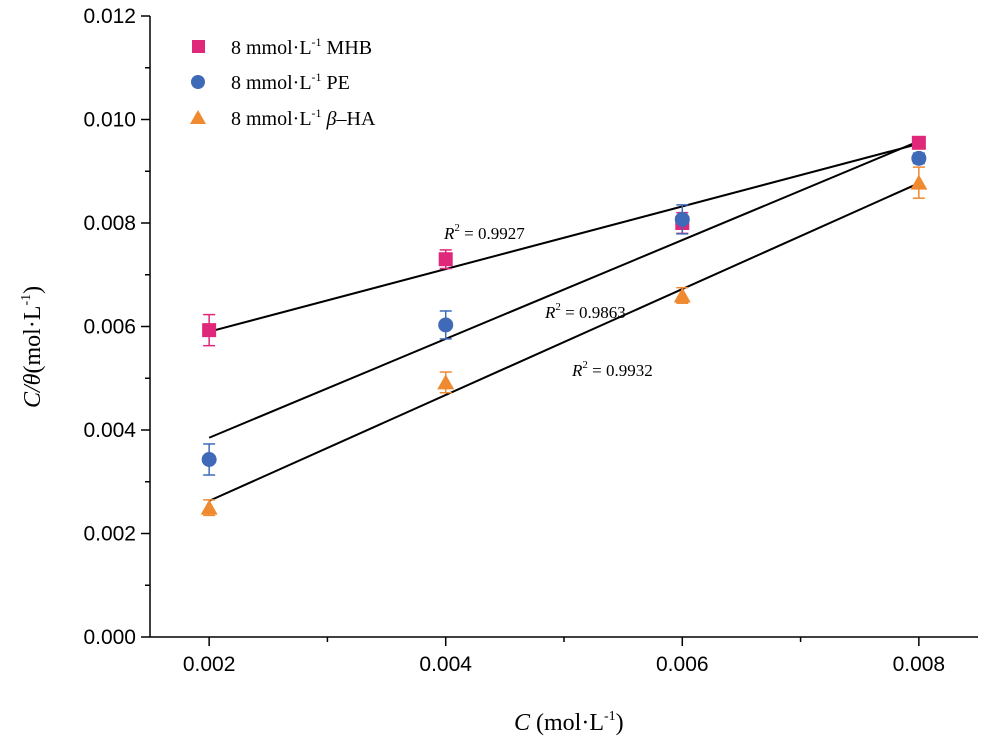  Describe the element at coordinates (198, 117) in the screenshot. I see `legend-marker-ha` at that location.